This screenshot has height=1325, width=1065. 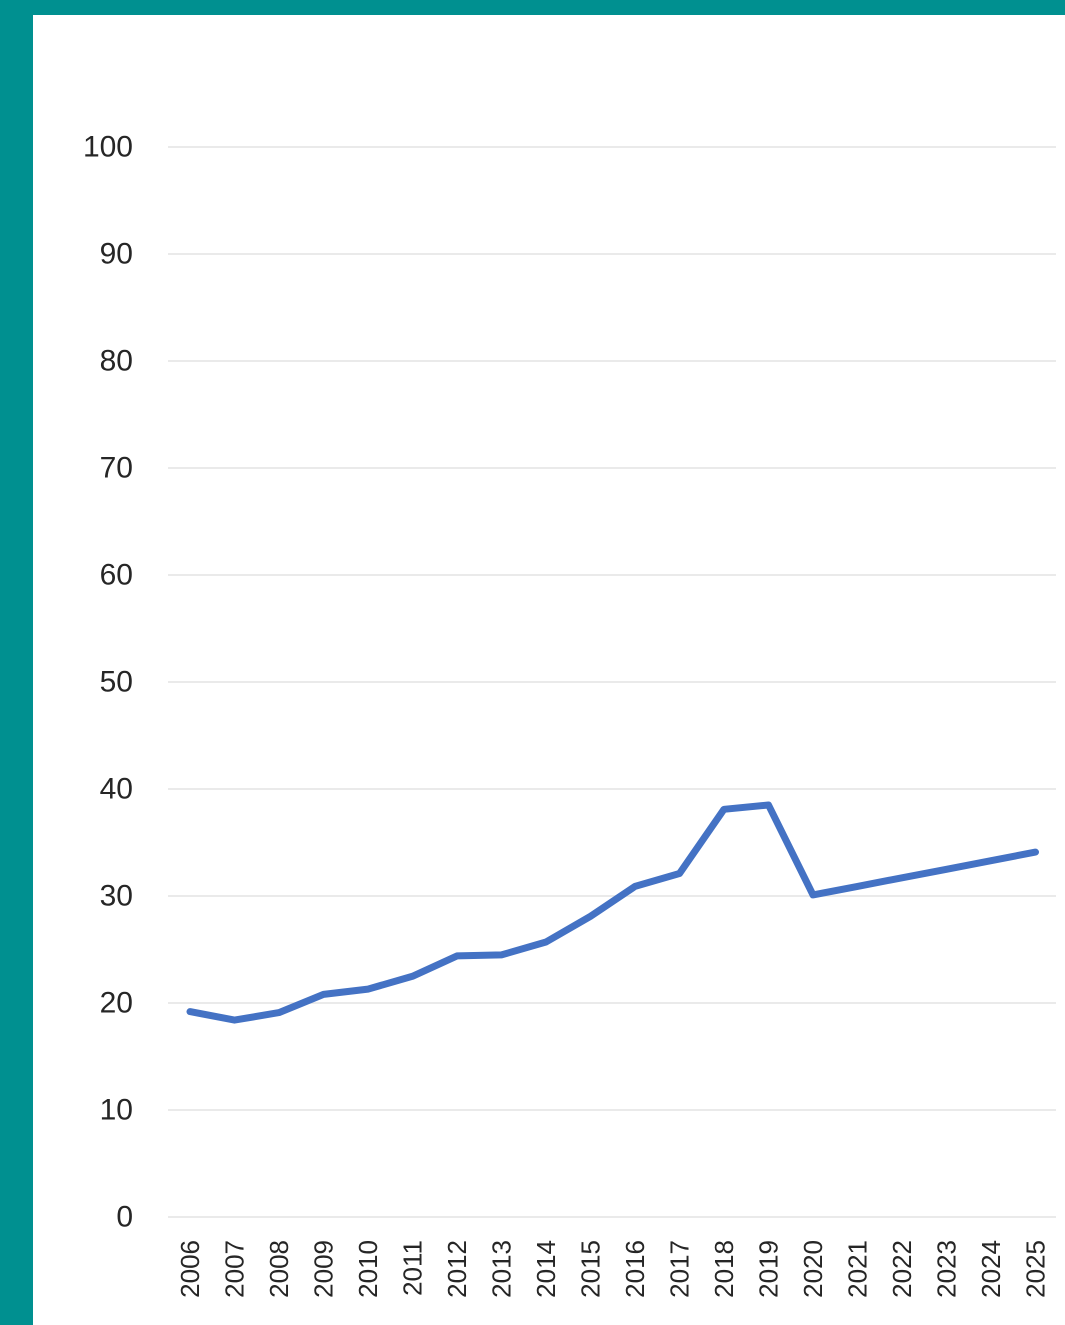 I want to click on y-tick-label: 20, so click(x=116, y=1003).